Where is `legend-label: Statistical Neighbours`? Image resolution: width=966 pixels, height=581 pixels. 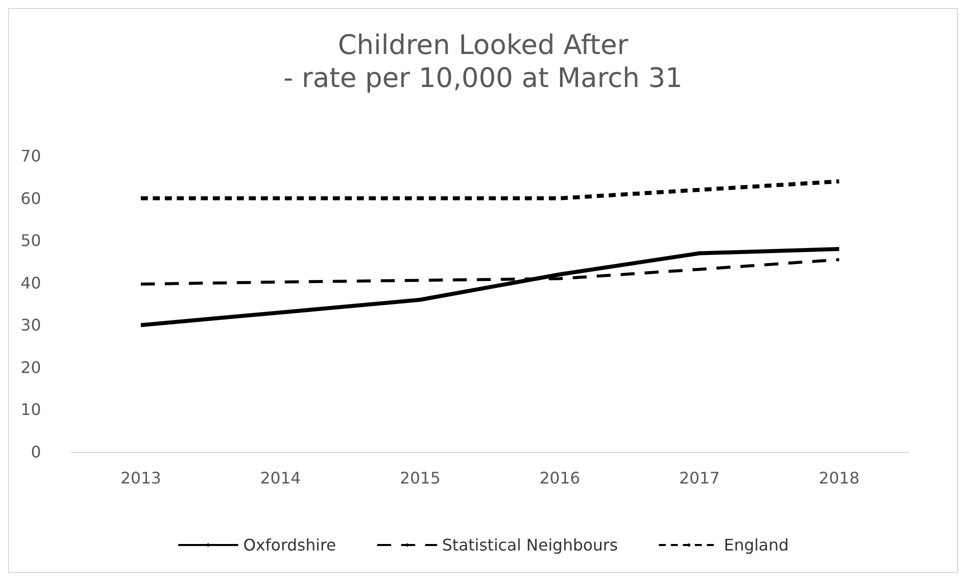 legend-label: Statistical Neighbours is located at coordinates (530, 545).